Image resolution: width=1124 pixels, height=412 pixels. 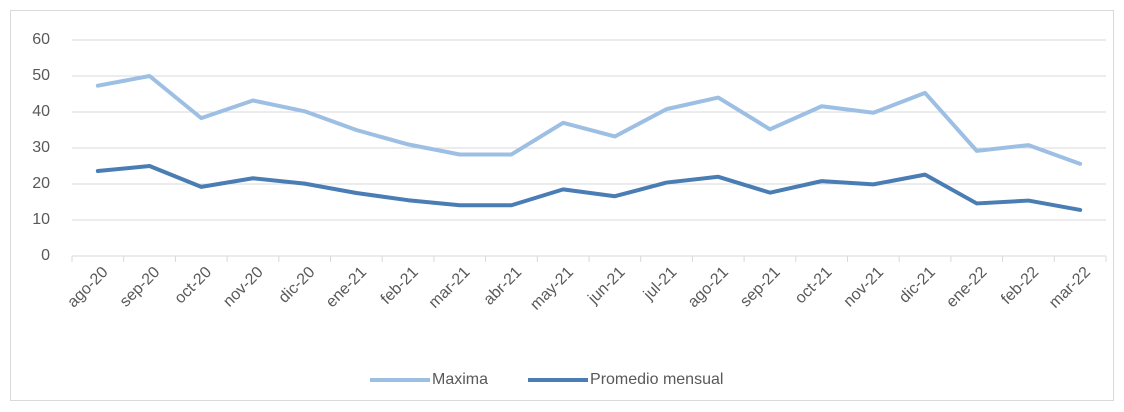 What do you see at coordinates (41, 111) in the screenshot?
I see `y-tick-label: 40` at bounding box center [41, 111].